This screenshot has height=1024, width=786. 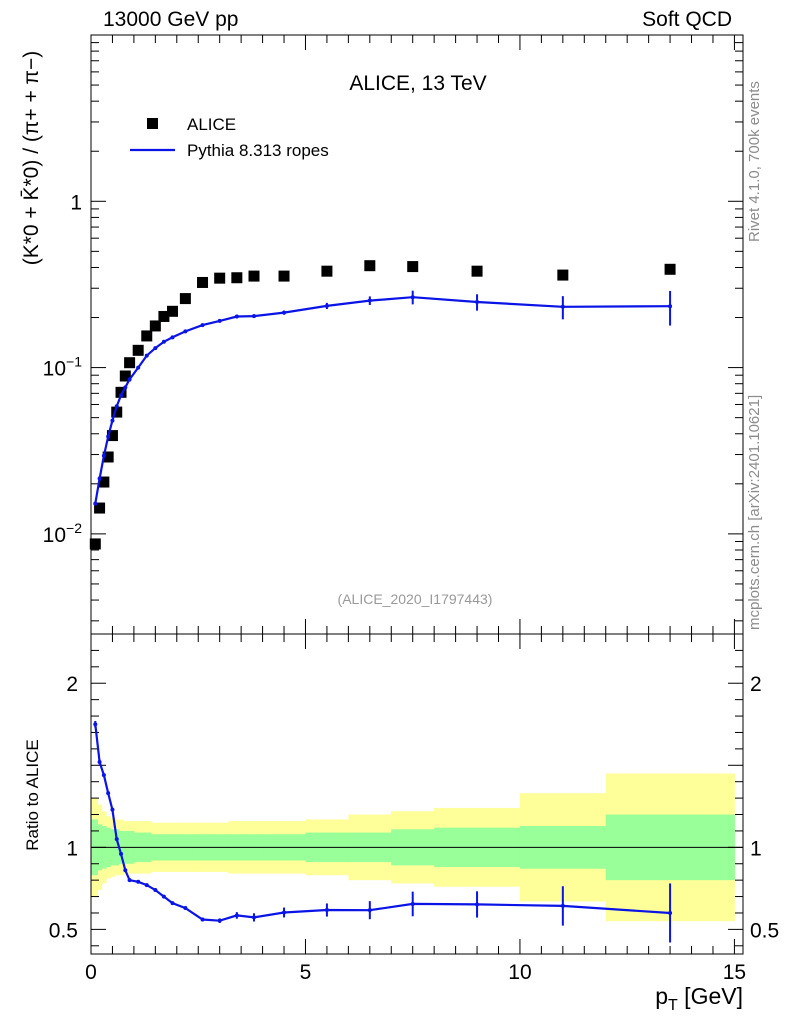 What do you see at coordinates (415, 599) in the screenshot?
I see `analysis-tag: (ALICE_2020_I1797443)` at bounding box center [415, 599].